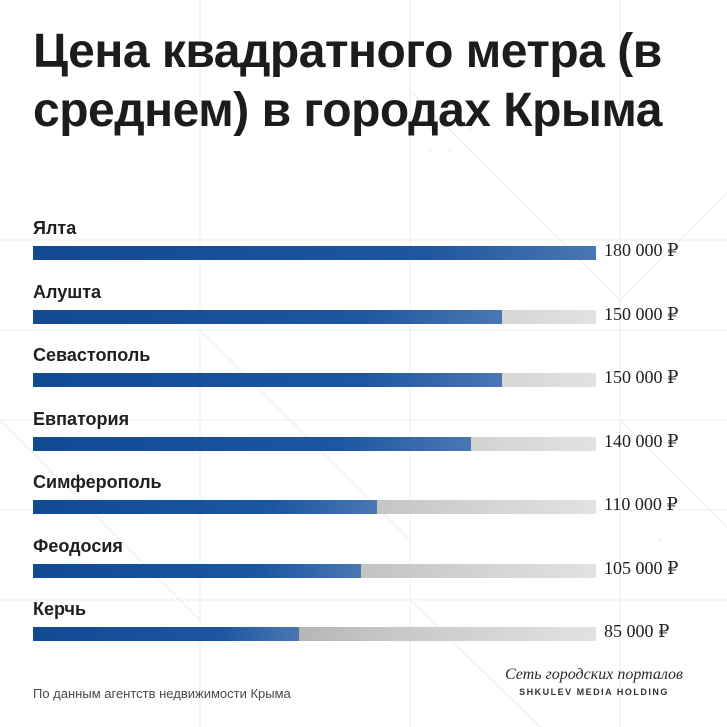 The width and height of the screenshot is (727, 727). I want to click on source-note: По данным агентств недвижимости Крыма, so click(162, 693).